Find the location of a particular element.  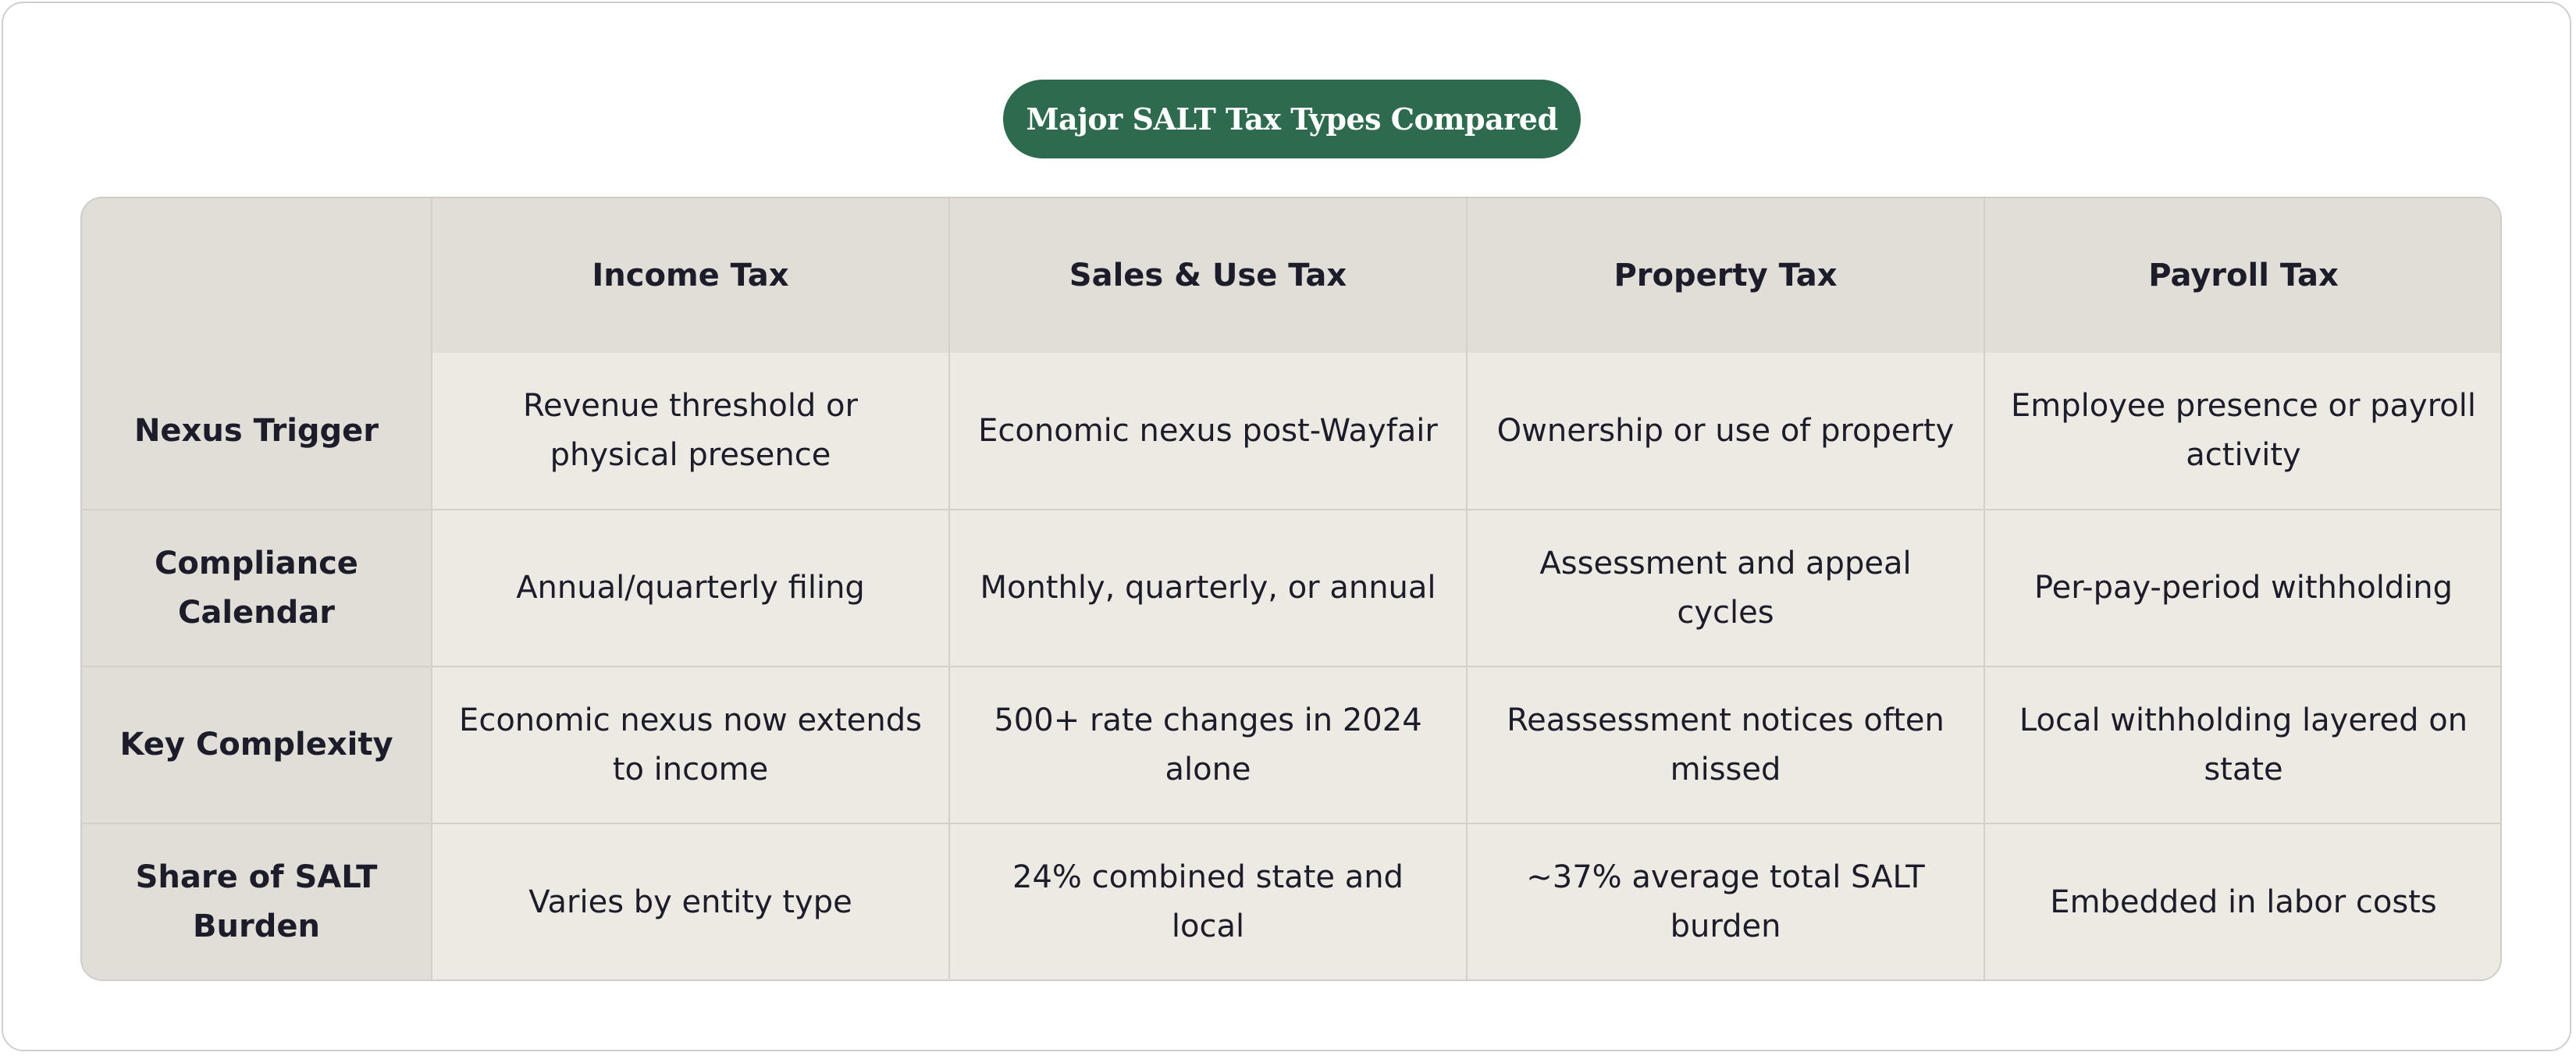

table-cell: Employee presence or payroll activity is located at coordinates (2242, 431).